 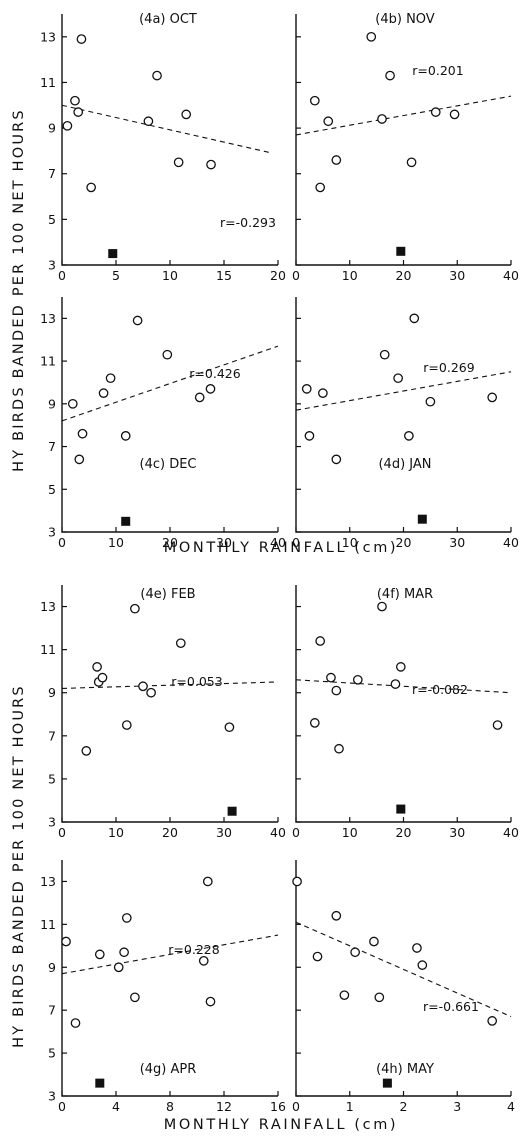 I want to click on y-axis-label-bottom: HY BIRDS BANDED PER 100 NET HOURS, so click(x=19, y=866).